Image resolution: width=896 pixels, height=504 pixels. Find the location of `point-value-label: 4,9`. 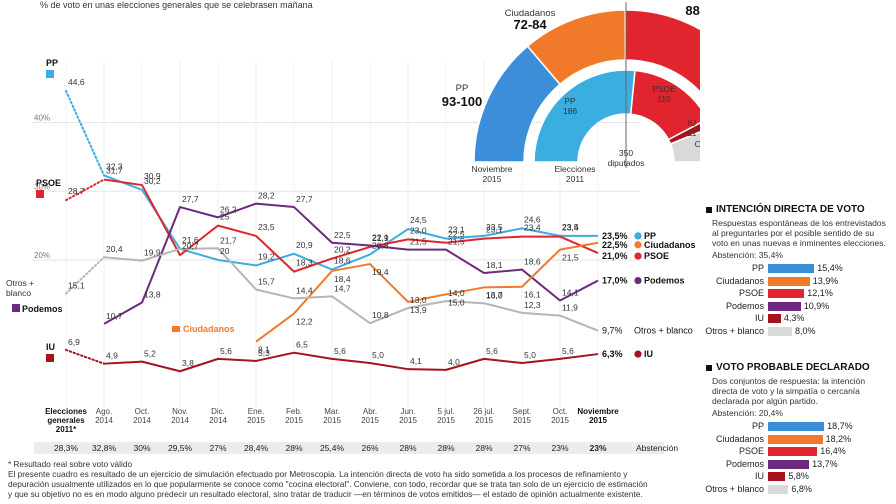

point-value-label: 4,9 is located at coordinates (112, 356).